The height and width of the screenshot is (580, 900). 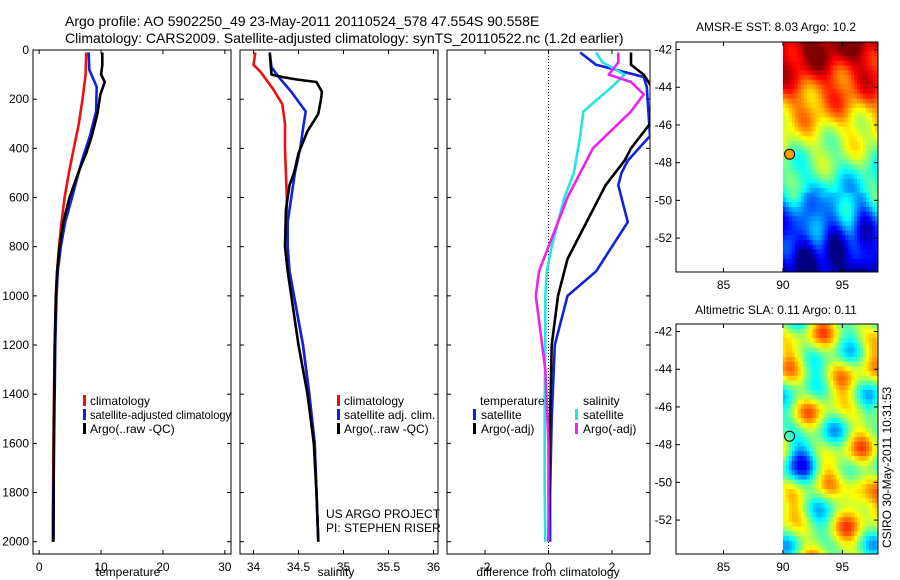 What do you see at coordinates (664, 332) in the screenshot?
I see `lat-tick-label: -42` at bounding box center [664, 332].